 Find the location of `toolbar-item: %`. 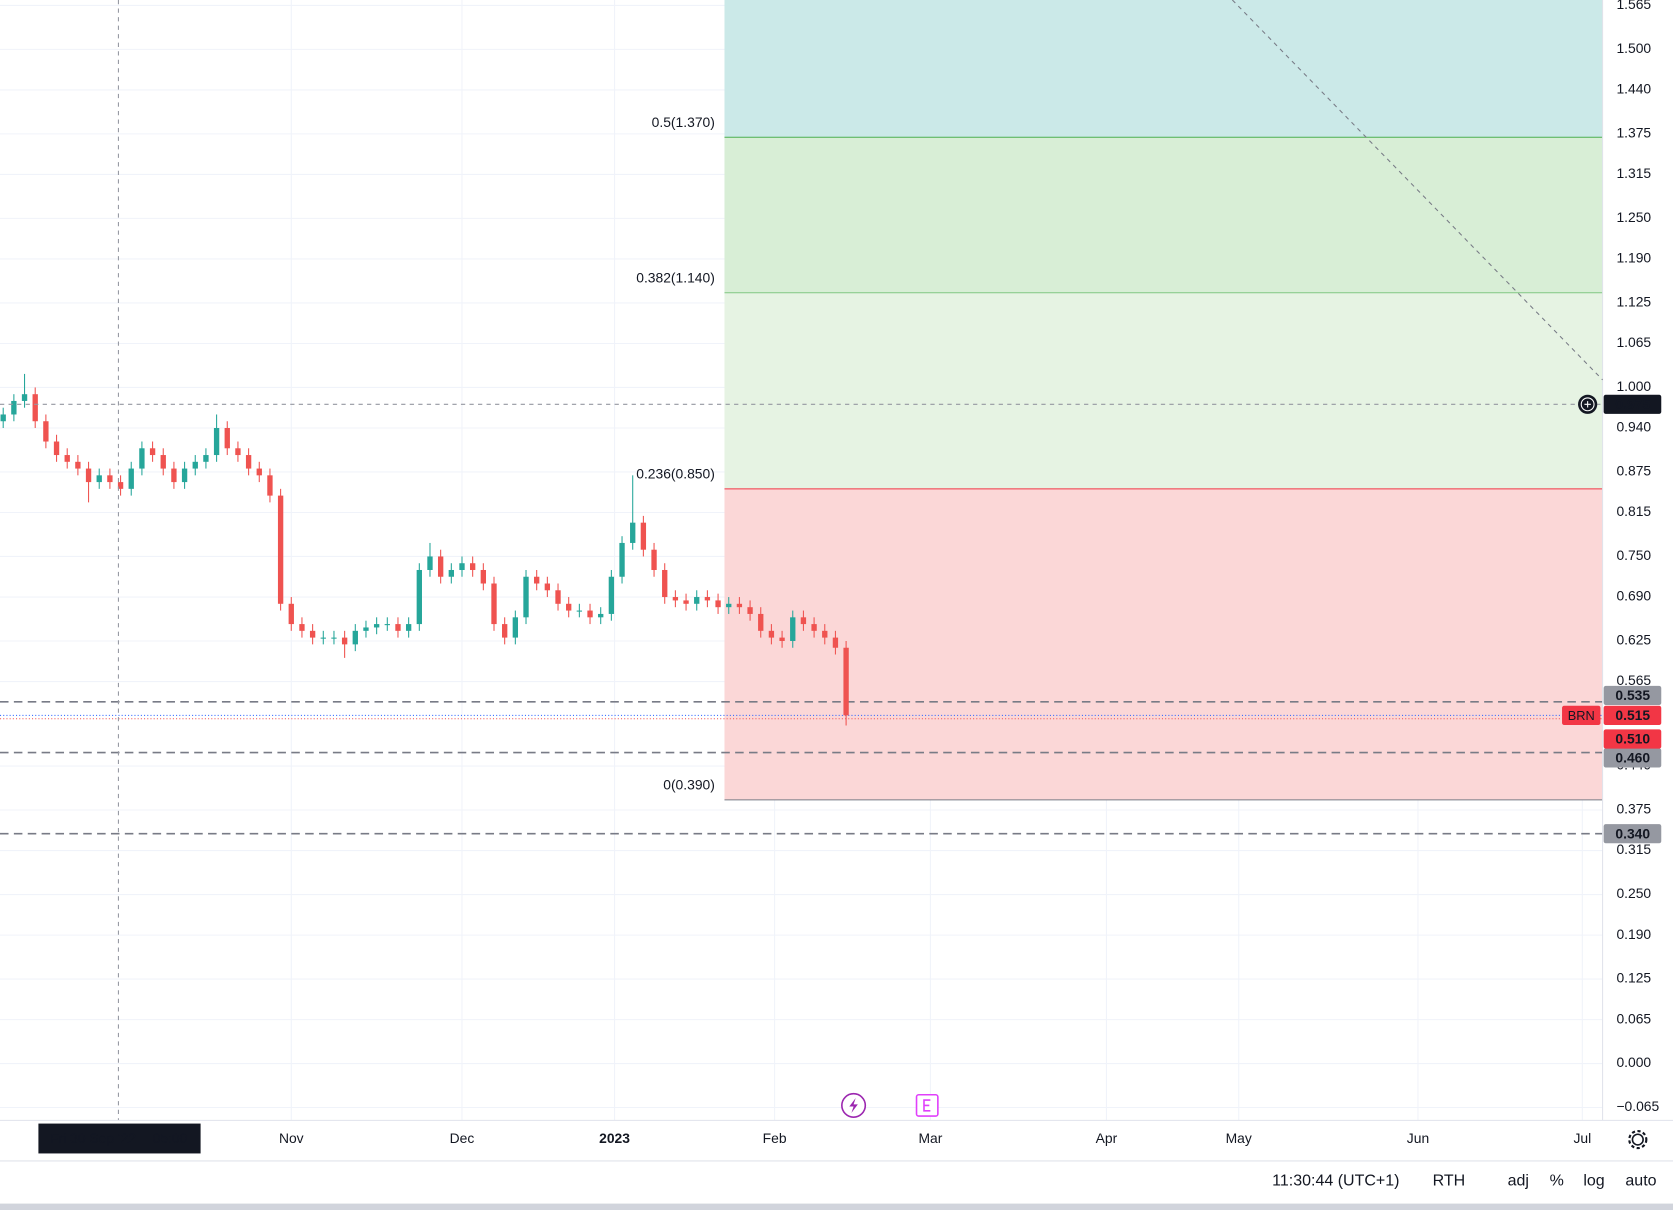

toolbar-item: % is located at coordinates (1557, 1180).